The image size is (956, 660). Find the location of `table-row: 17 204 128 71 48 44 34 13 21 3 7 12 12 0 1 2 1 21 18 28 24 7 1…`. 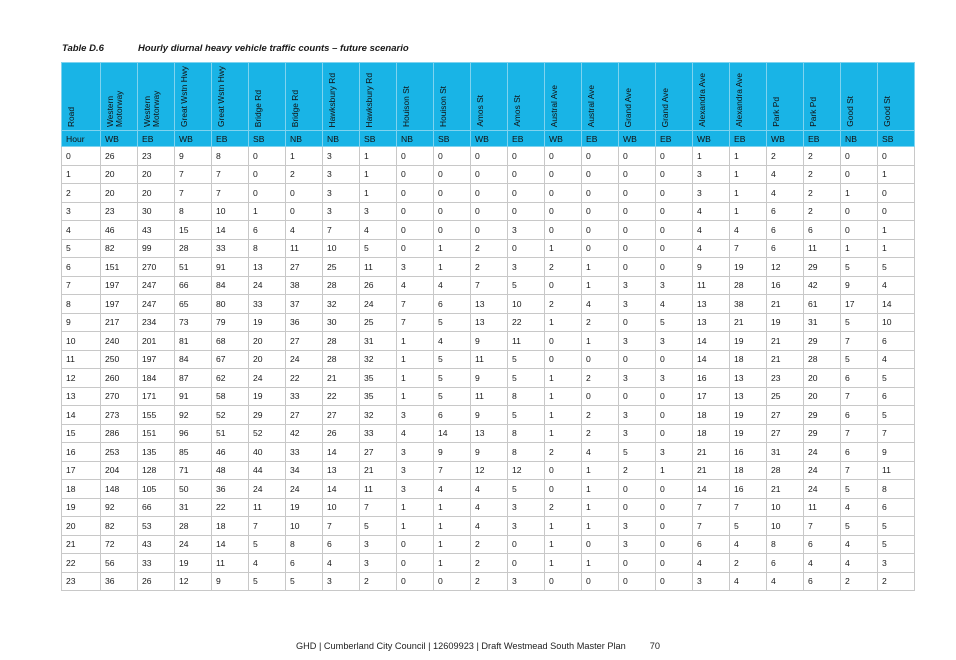

table-row: 17 204 128 71 48 44 34 13 21 3 7 12 12 0 1 2 1 21 18 28 24 7 1… is located at coordinates (488, 470).